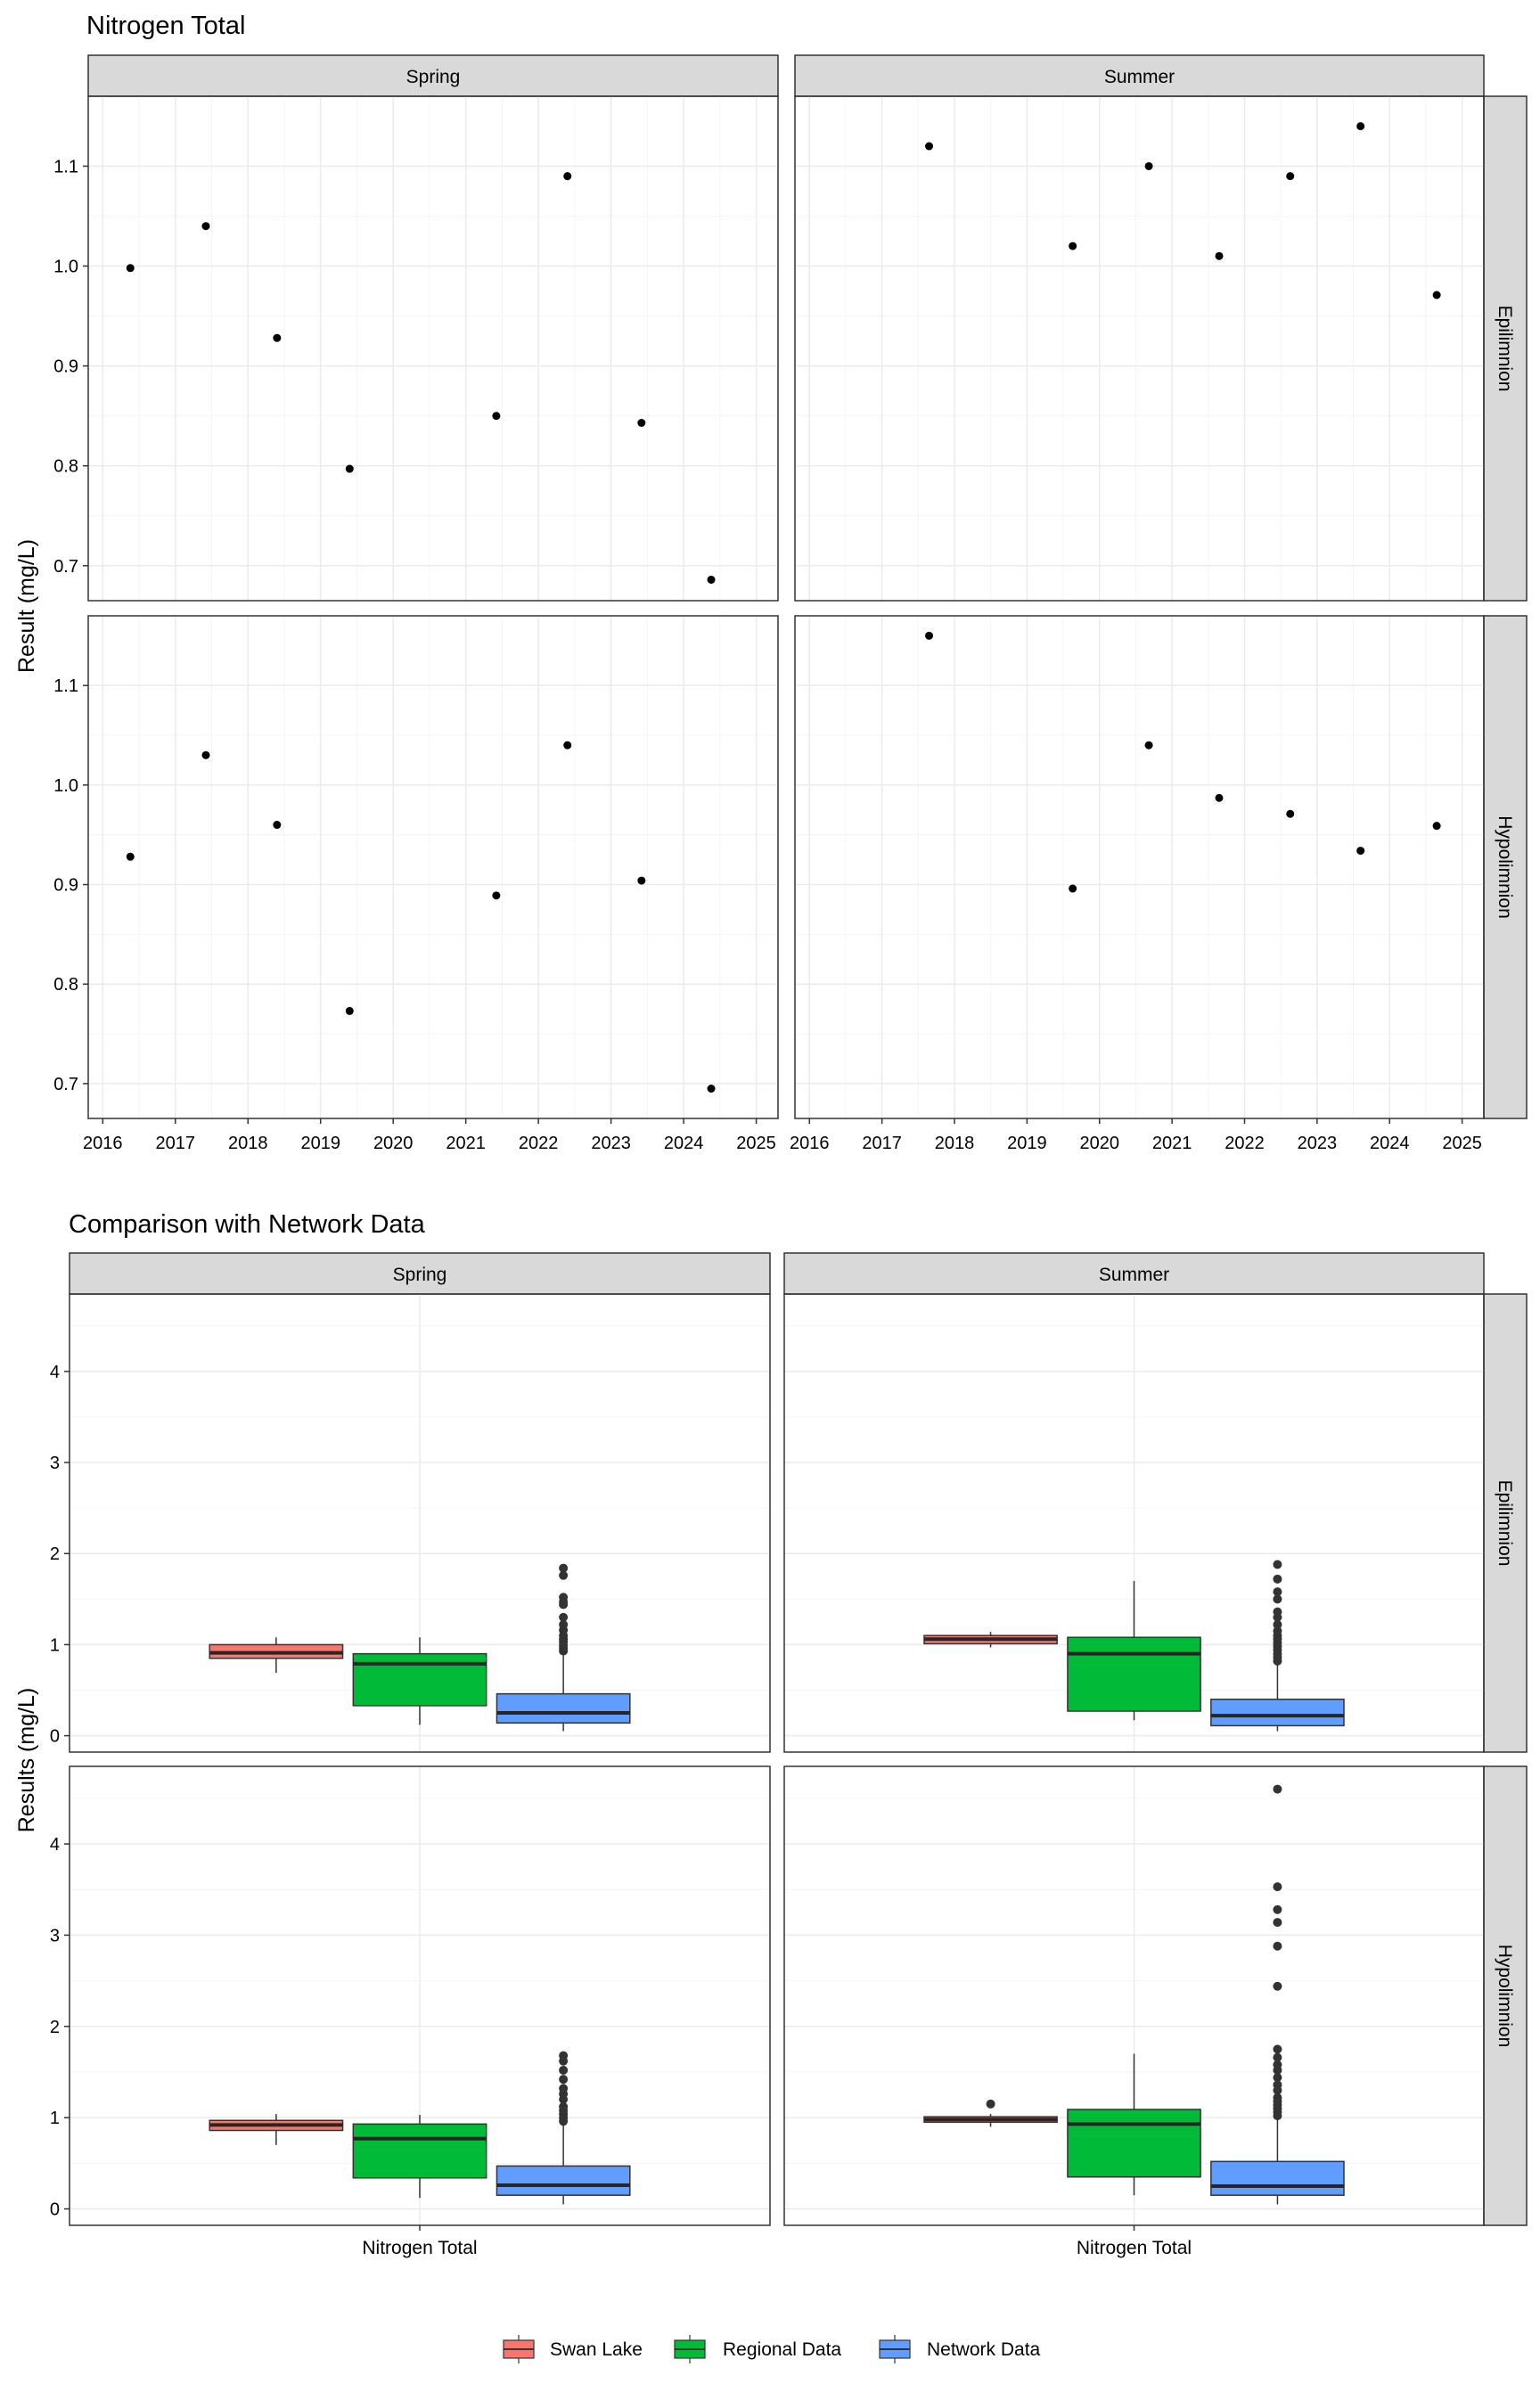  I want to click on panel-summer-hypolimnion, so click(1139, 867).